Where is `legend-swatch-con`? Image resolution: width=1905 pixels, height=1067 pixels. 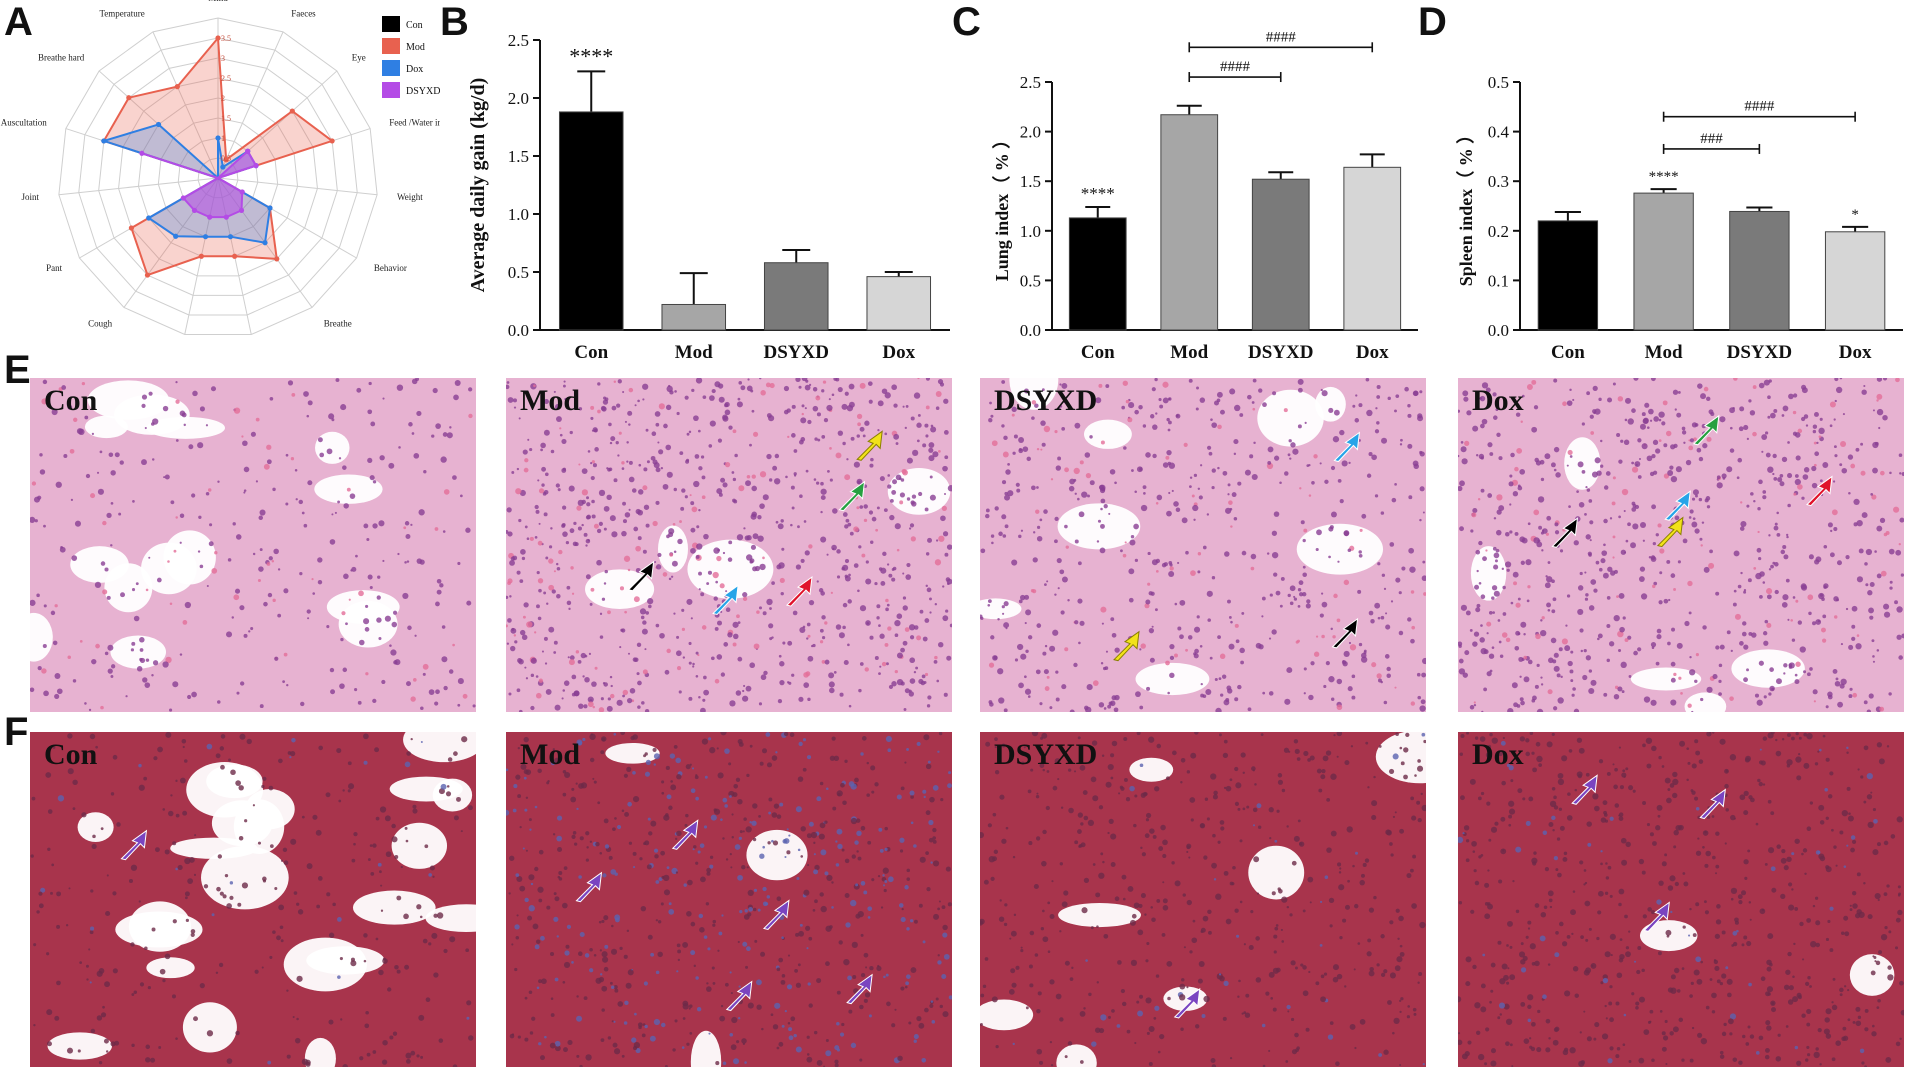
legend-swatch-con is located at coordinates (391, 24).